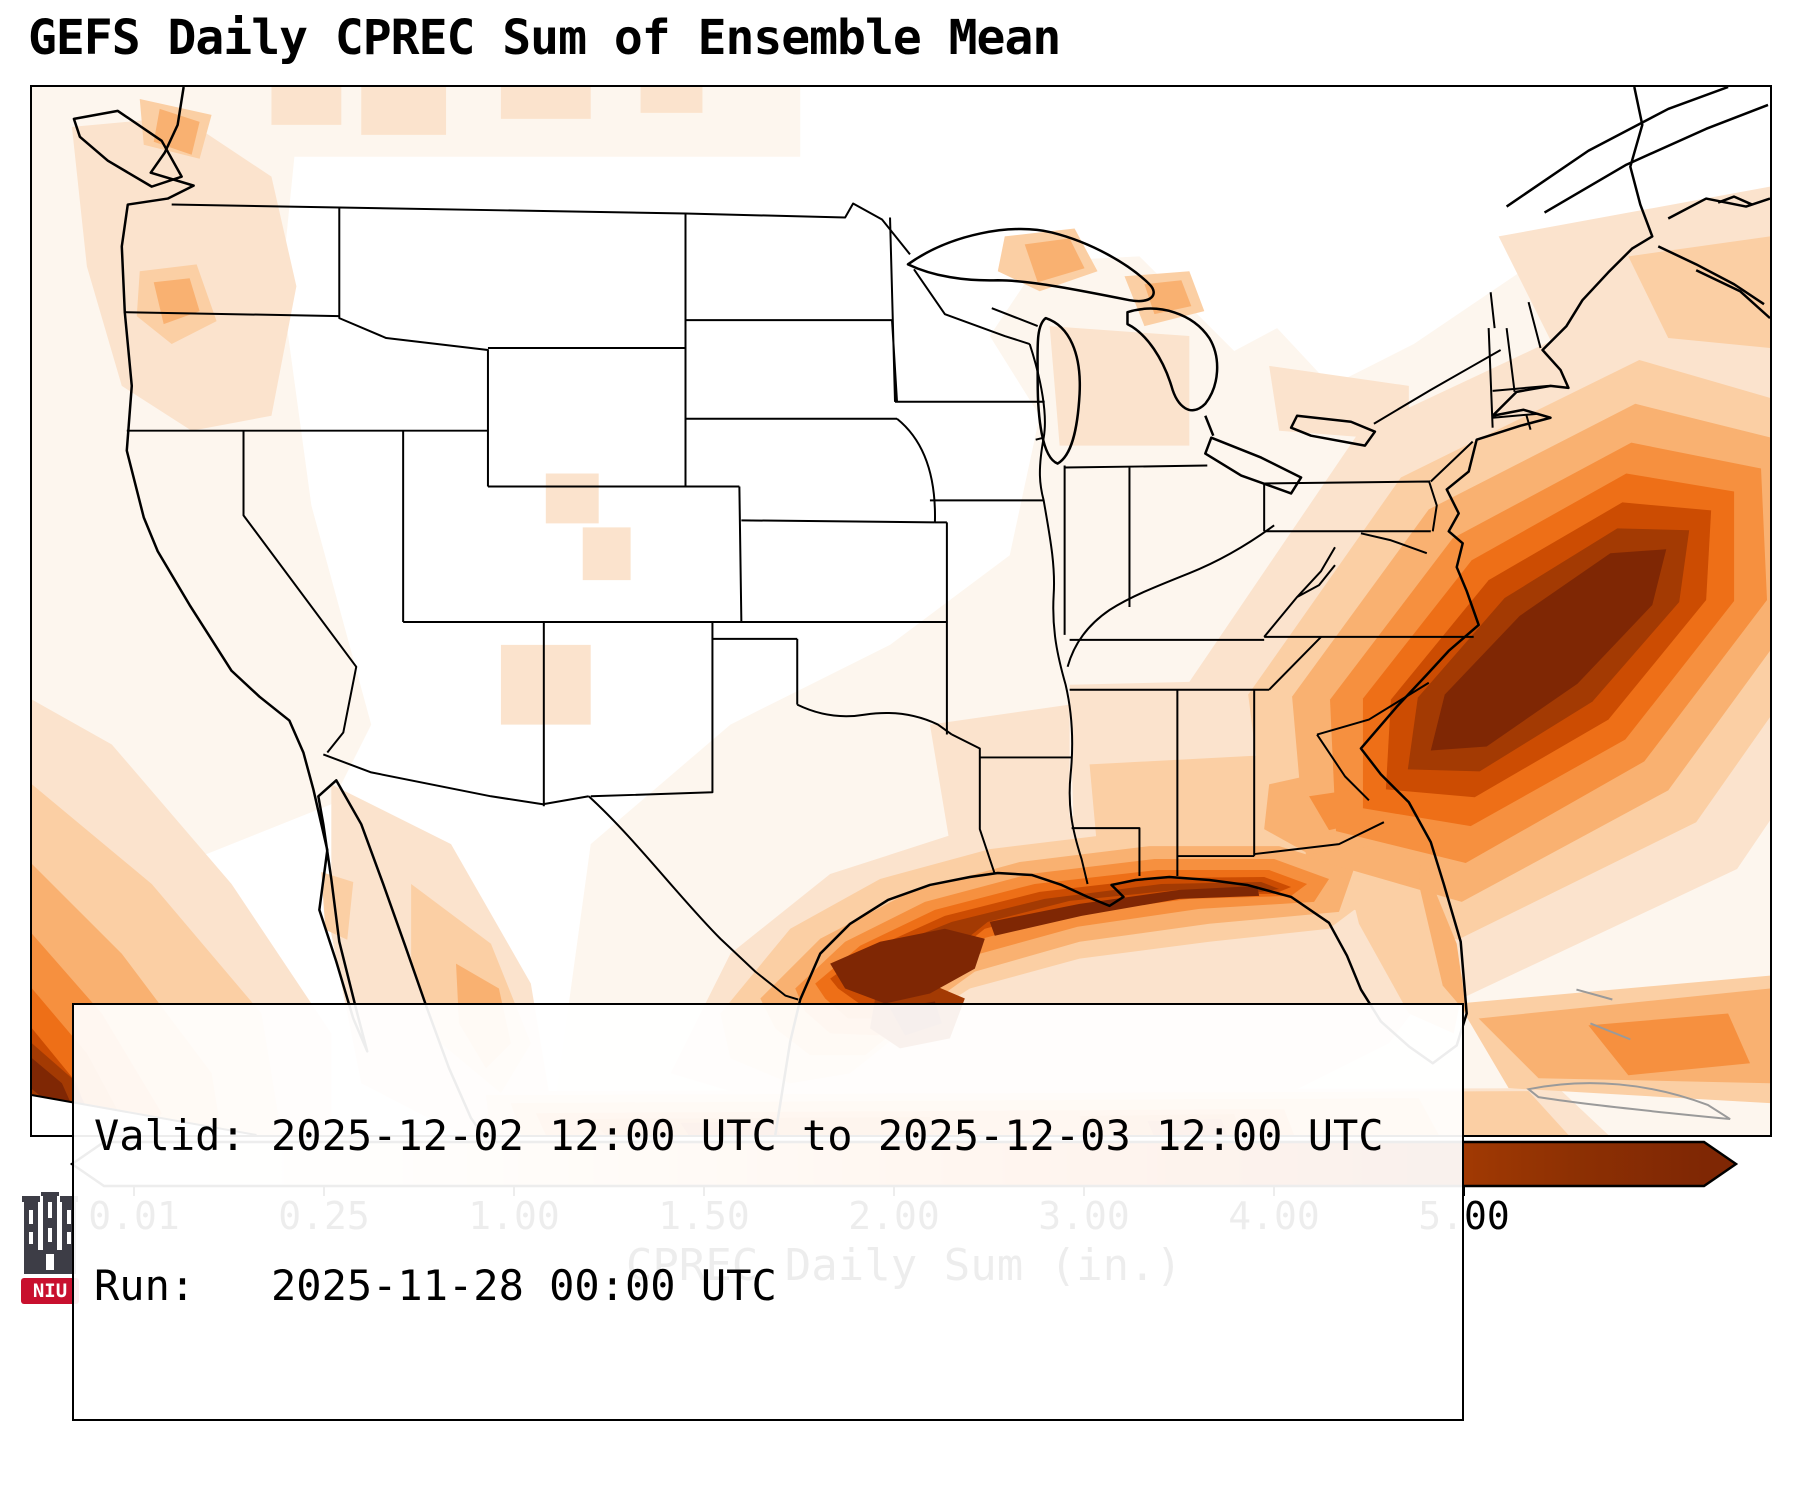  Describe the element at coordinates (1720, 1164) in the screenshot. I see `colorbar-max-arrow` at that location.